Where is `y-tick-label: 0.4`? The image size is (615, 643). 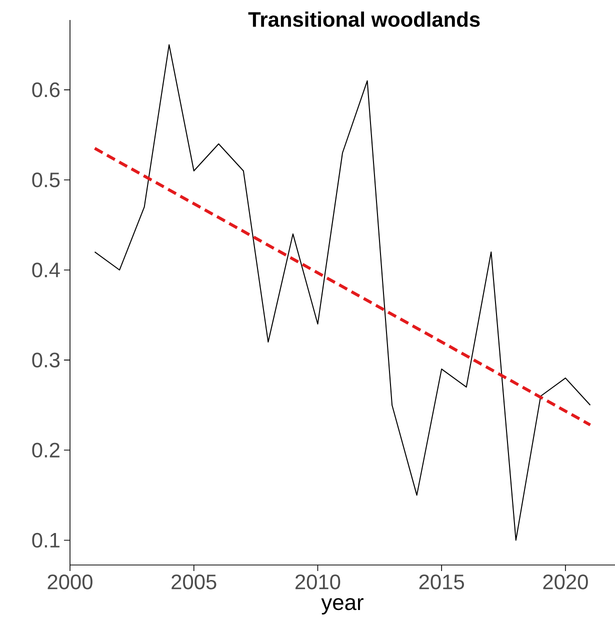
y-tick-label: 0.4 is located at coordinates (46, 270).